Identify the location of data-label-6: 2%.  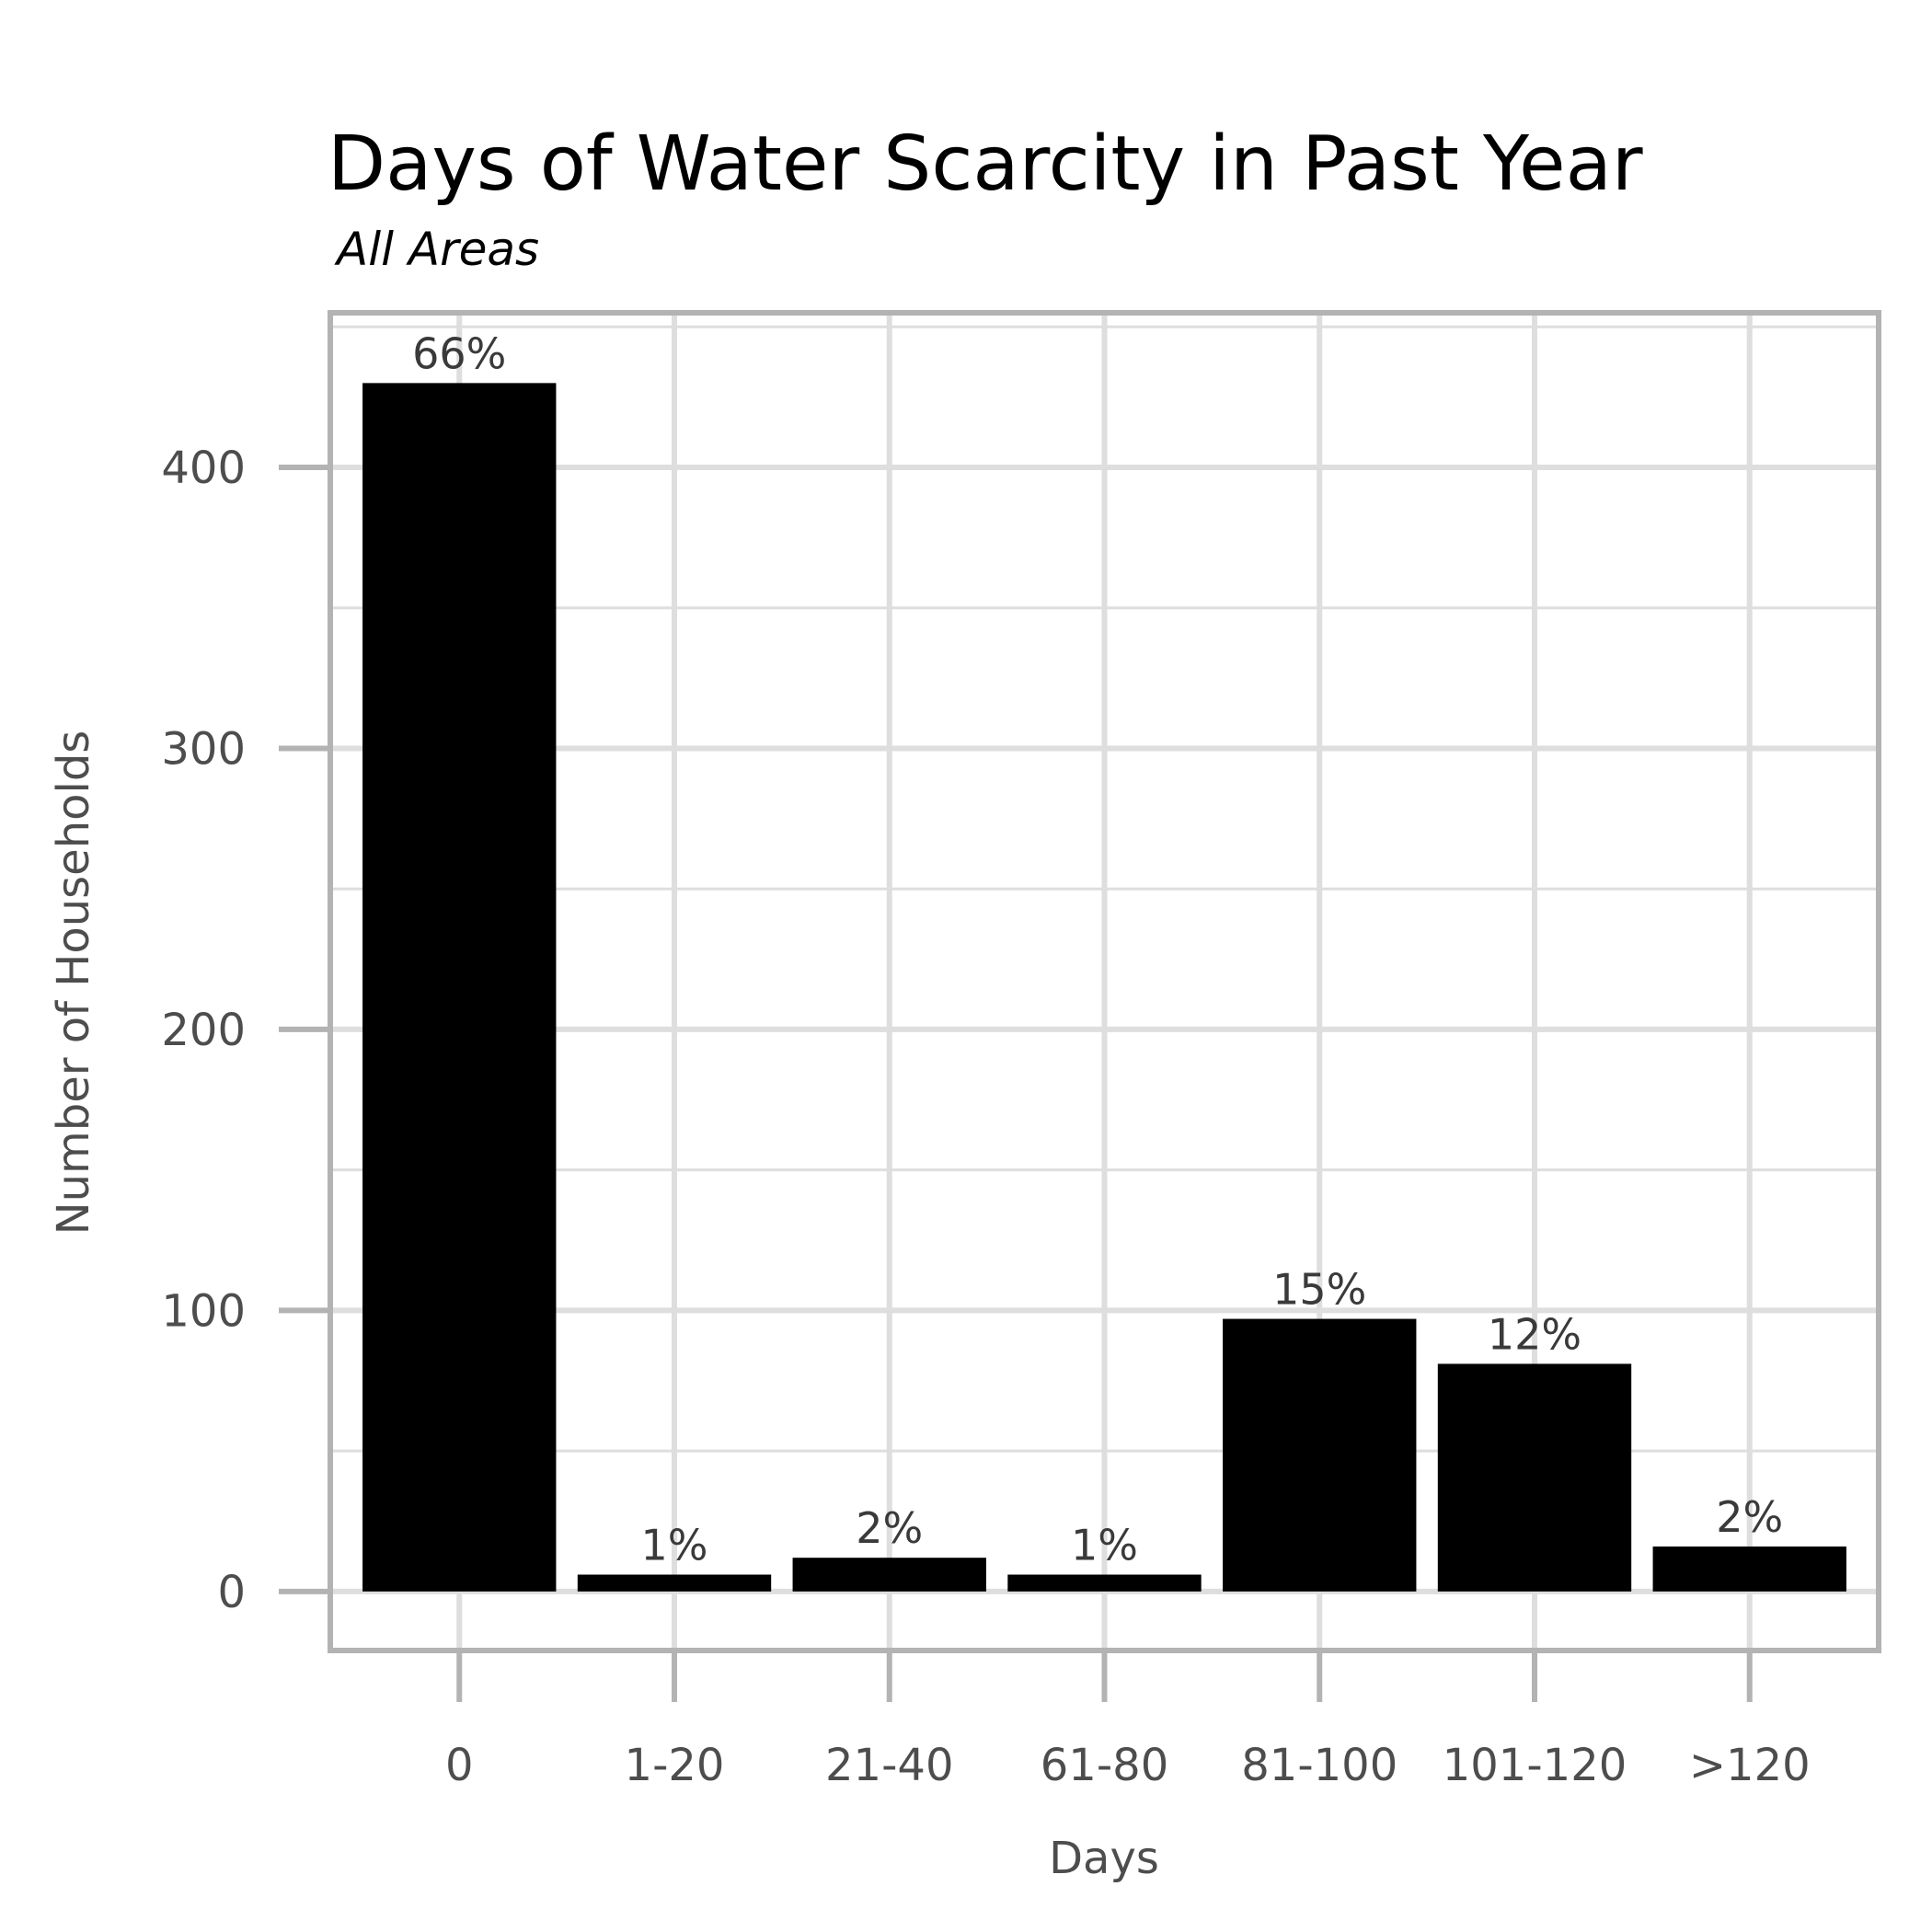
(1749, 1517).